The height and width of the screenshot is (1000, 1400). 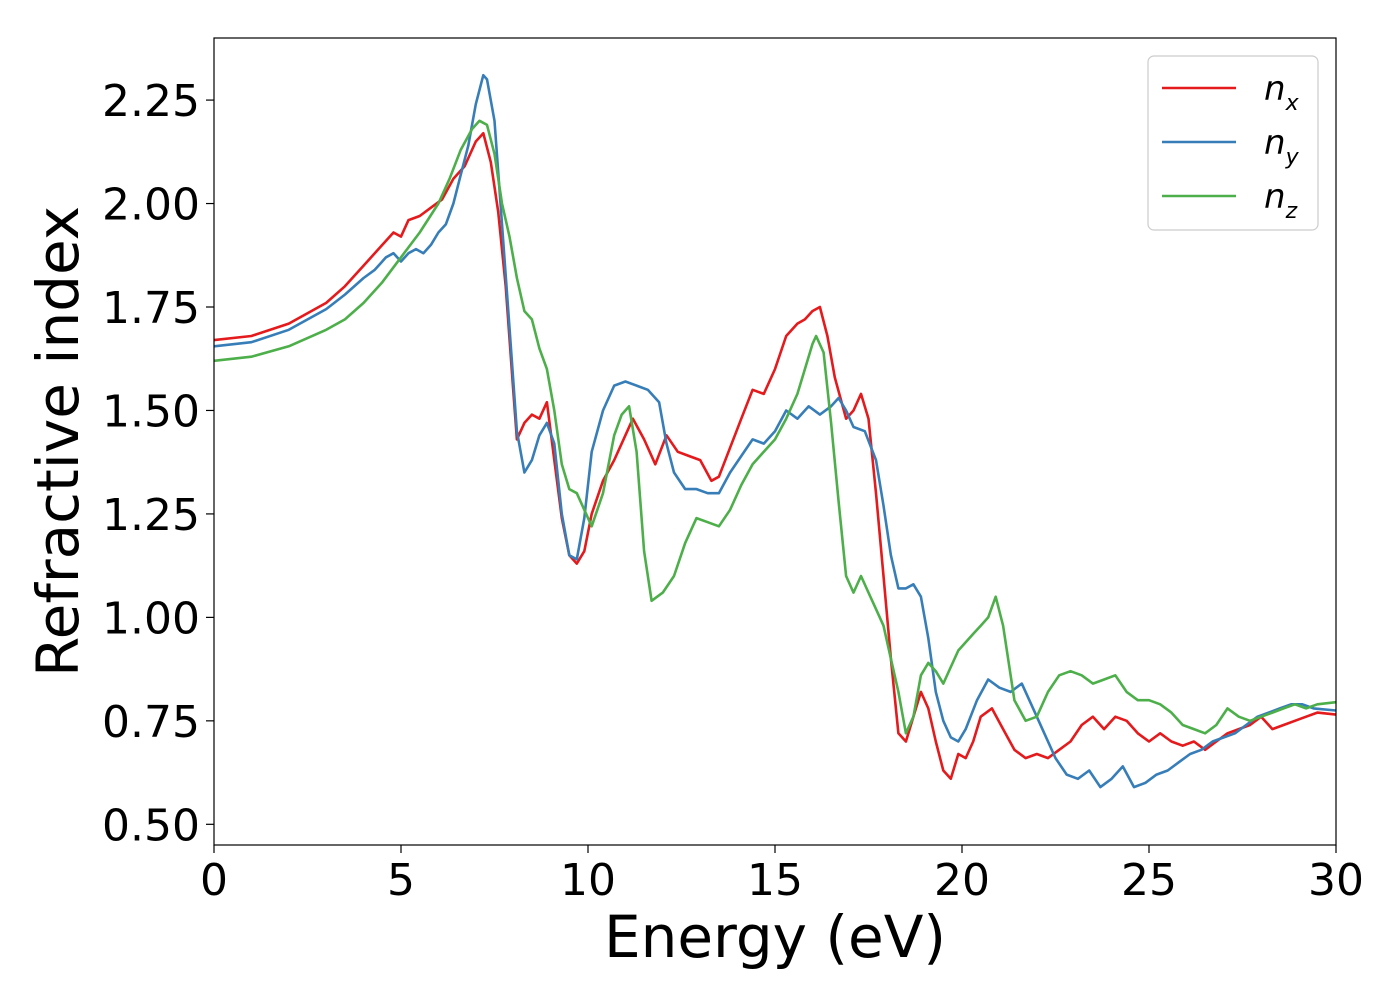 I want to click on x-tick-label: 15, so click(x=775, y=880).